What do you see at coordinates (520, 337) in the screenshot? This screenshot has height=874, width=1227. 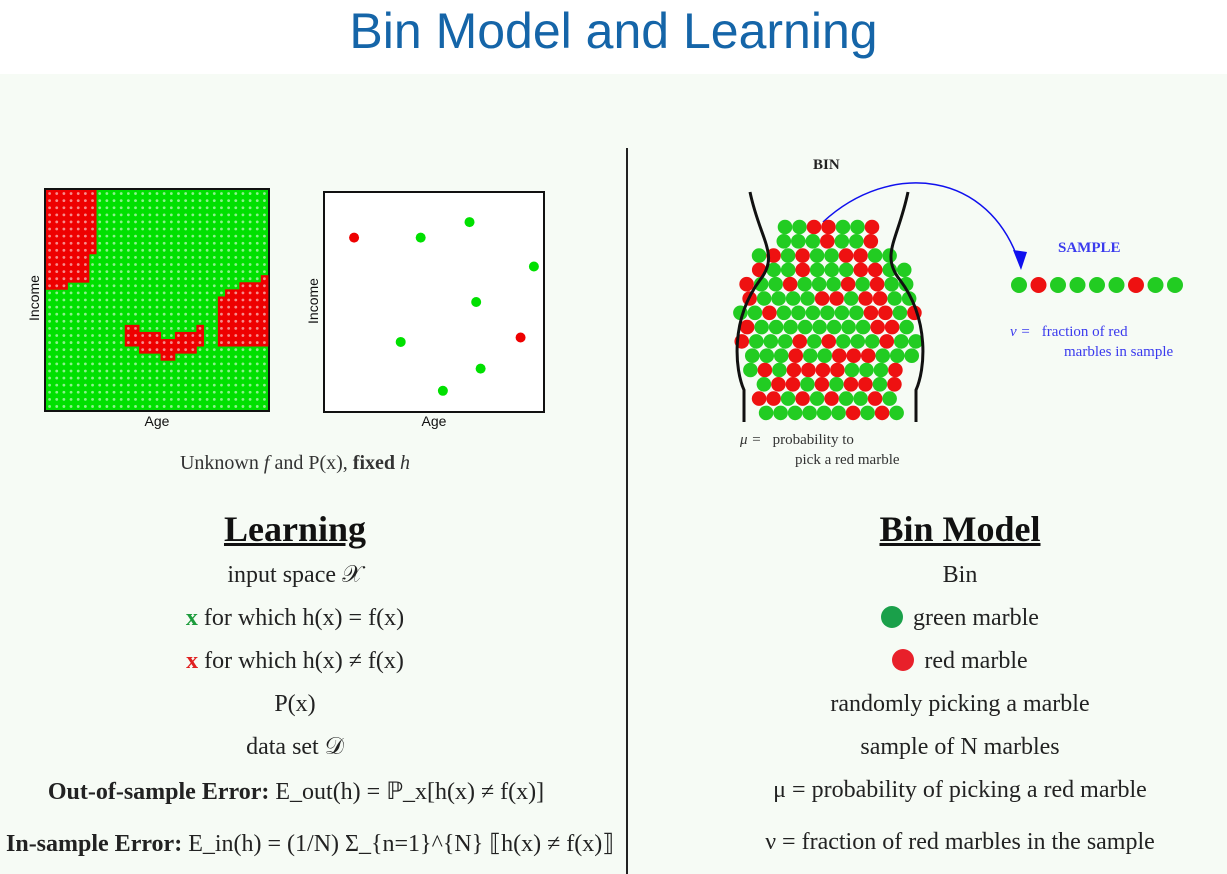 I see `scatter-point-red` at bounding box center [520, 337].